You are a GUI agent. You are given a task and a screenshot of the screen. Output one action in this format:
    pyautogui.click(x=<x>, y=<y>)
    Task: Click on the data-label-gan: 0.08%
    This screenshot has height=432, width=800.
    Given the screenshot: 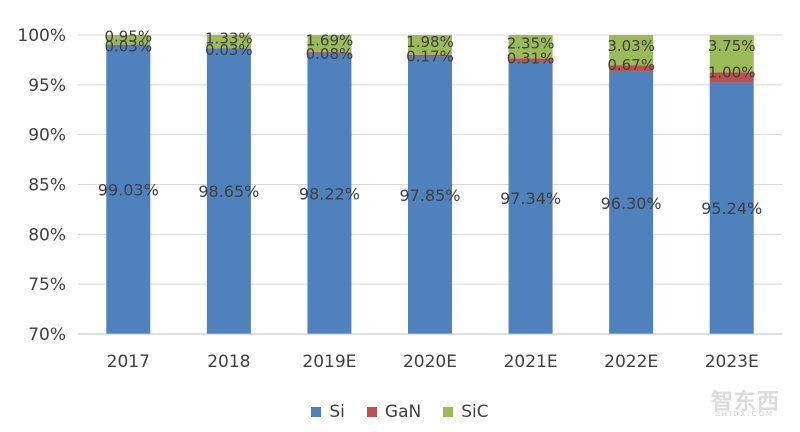 What is the action you would take?
    pyautogui.click(x=330, y=54)
    